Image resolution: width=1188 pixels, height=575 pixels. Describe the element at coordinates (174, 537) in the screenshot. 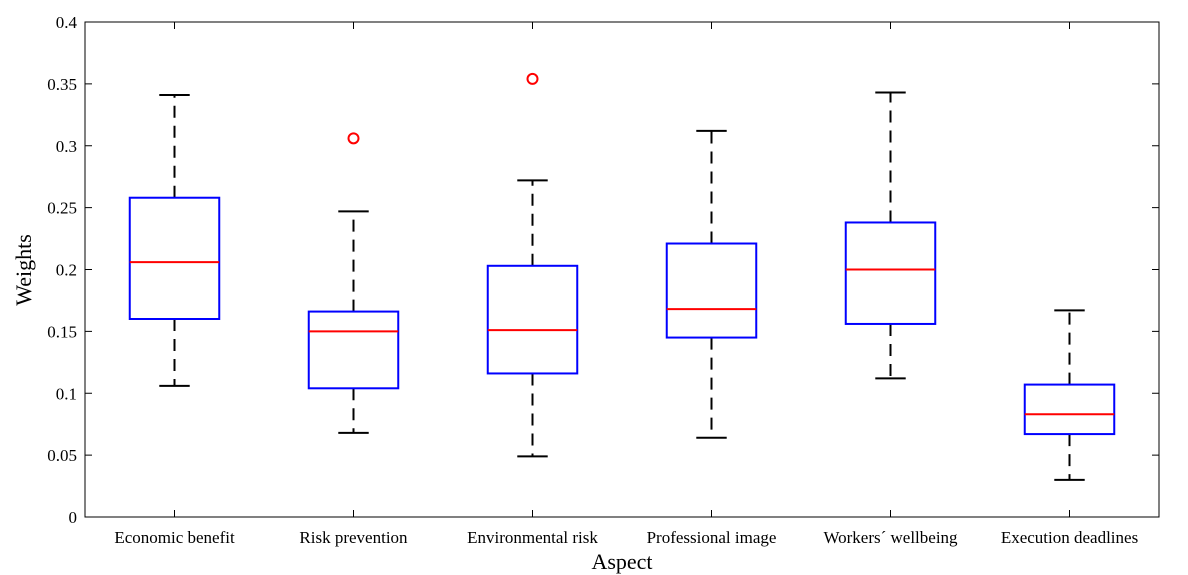

I see `x-tick-label: Economic benefit` at that location.